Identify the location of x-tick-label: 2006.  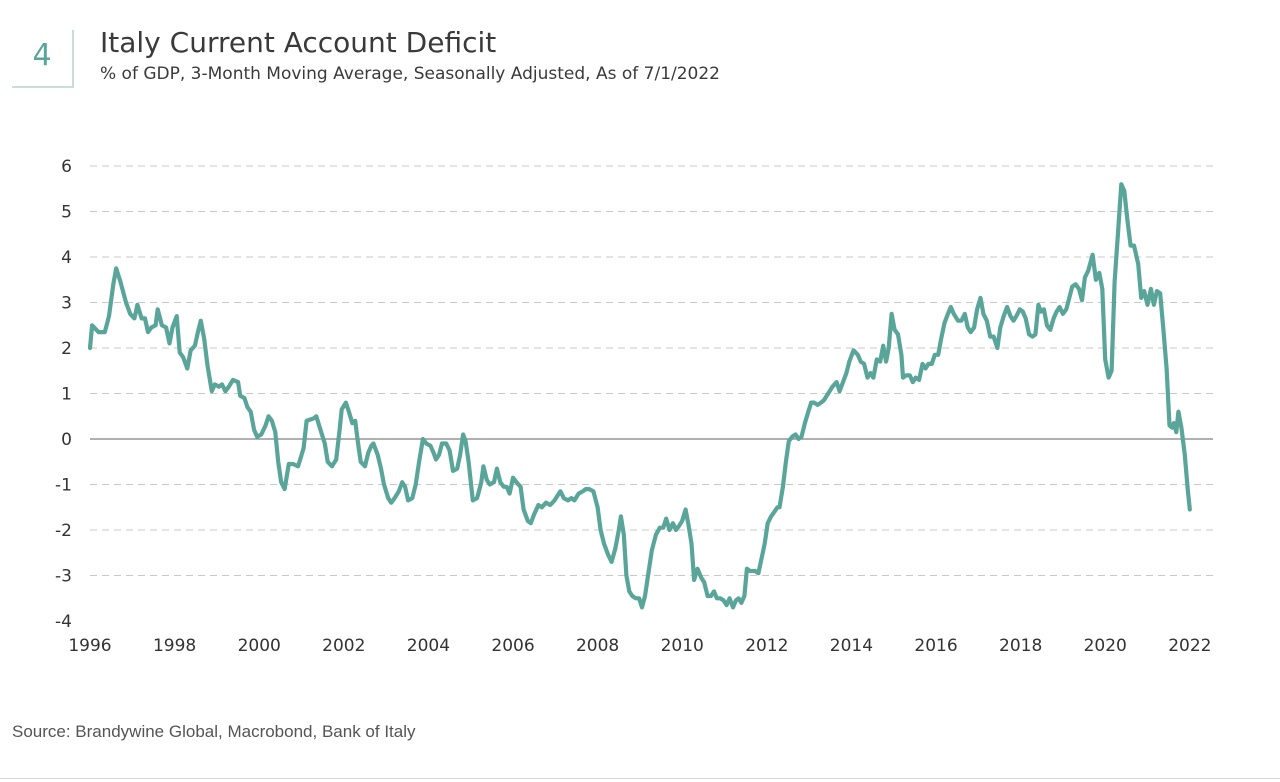
(512, 646).